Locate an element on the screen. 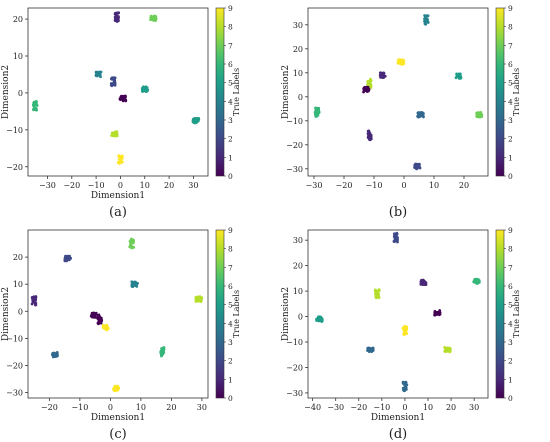 This screenshot has width=550, height=442. colorbar is located at coordinates (500, 314).